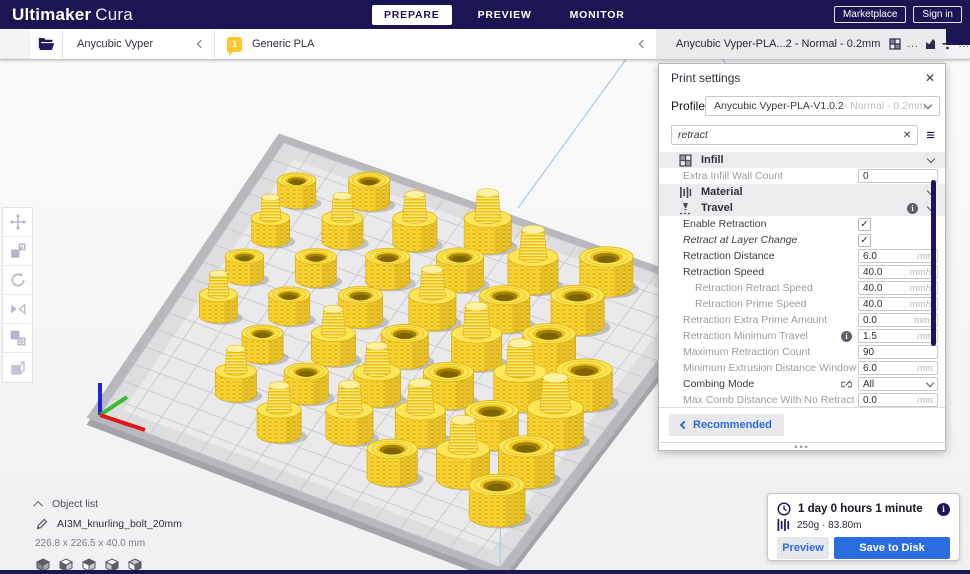 The width and height of the screenshot is (970, 574). What do you see at coordinates (802, 368) in the screenshot?
I see `setting-row: Minimum Extrusion Distance Window 6.0 mm` at bounding box center [802, 368].